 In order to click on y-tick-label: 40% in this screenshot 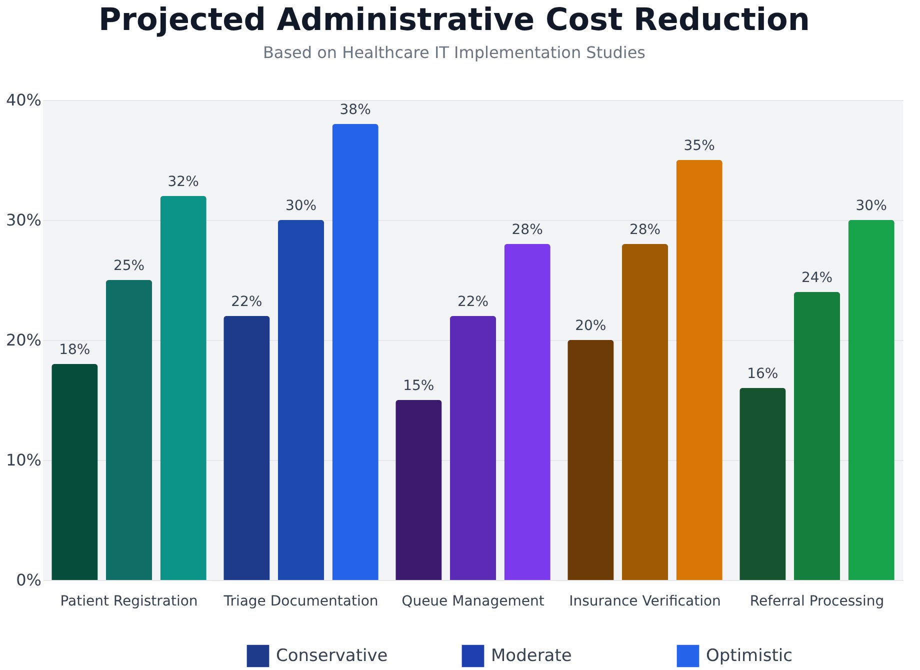, I will do `click(24, 100)`.